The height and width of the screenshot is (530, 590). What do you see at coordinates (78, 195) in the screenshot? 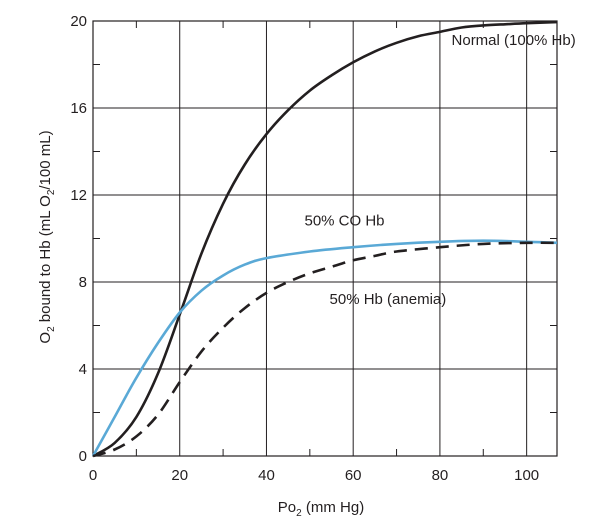
I see `y-tick-label: 12` at bounding box center [78, 195].